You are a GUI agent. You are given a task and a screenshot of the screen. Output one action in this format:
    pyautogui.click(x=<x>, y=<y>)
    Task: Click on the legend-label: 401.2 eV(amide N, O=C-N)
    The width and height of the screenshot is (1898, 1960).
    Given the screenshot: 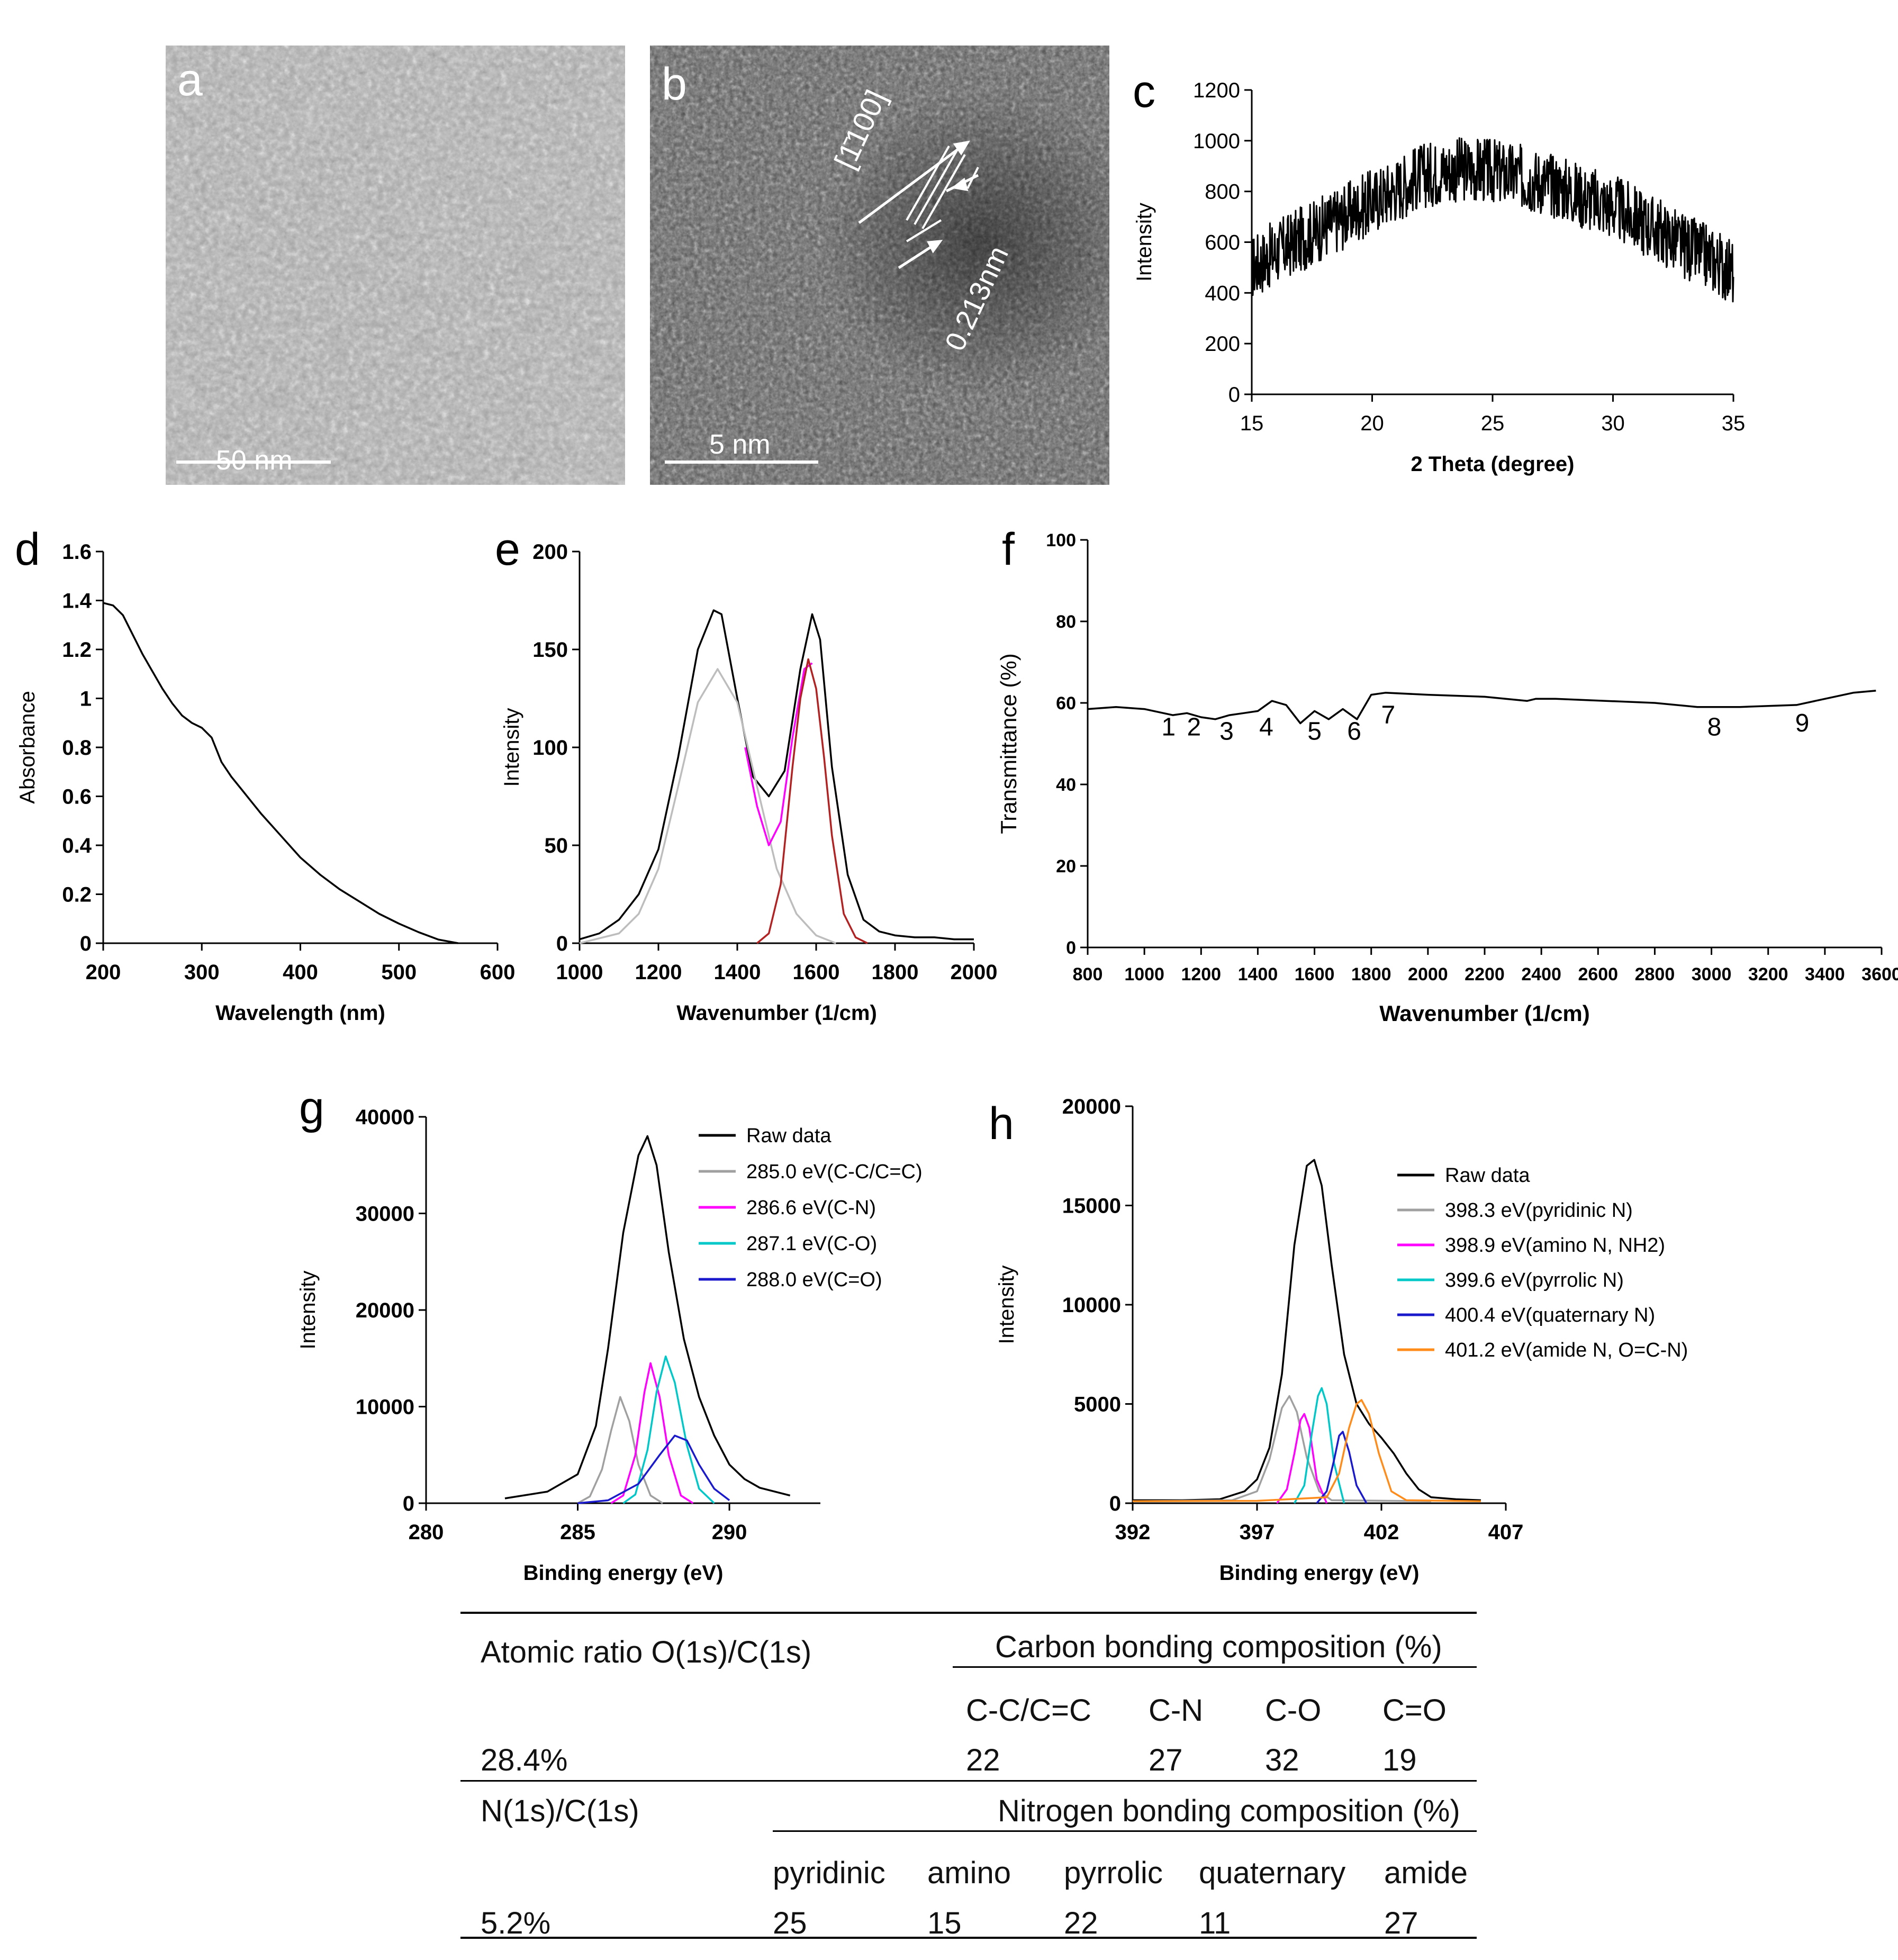 What is the action you would take?
    pyautogui.click(x=1567, y=1350)
    